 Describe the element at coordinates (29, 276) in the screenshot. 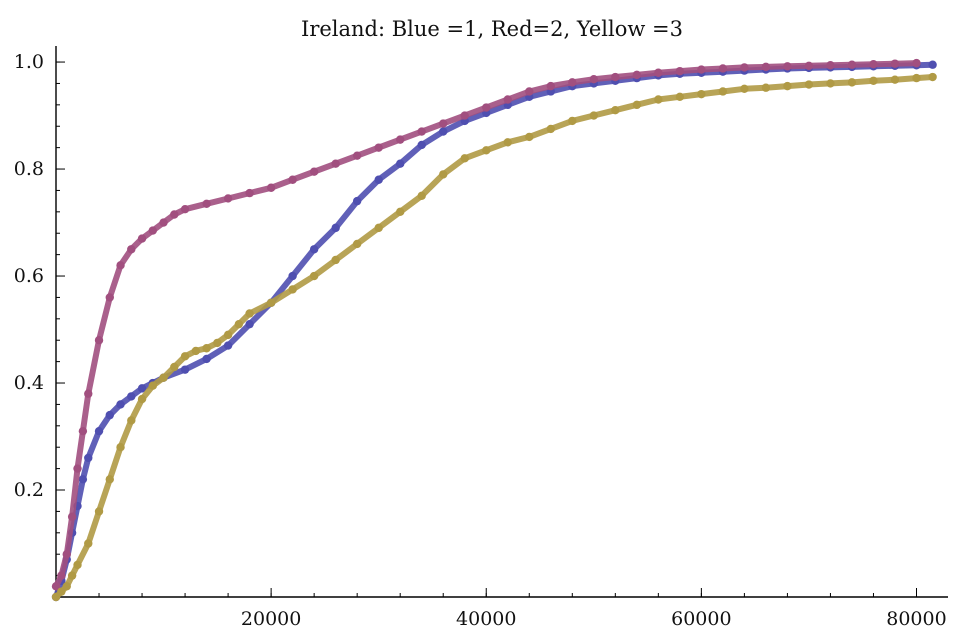

I see `y-tick-label: 0.6` at that location.